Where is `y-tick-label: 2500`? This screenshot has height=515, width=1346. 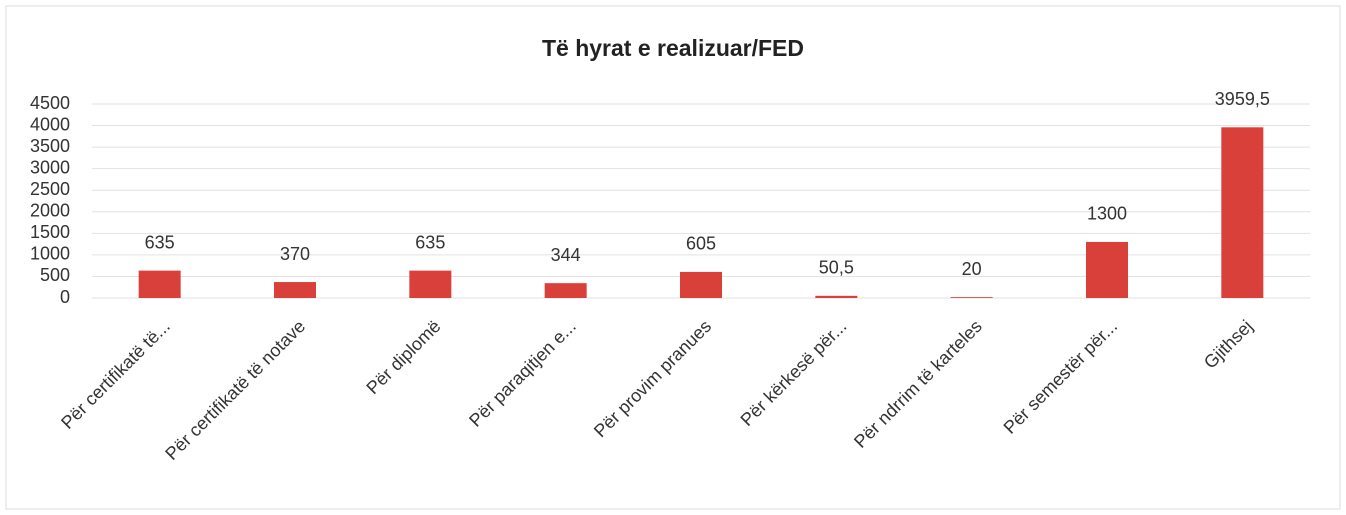 y-tick-label: 2500 is located at coordinates (50, 189).